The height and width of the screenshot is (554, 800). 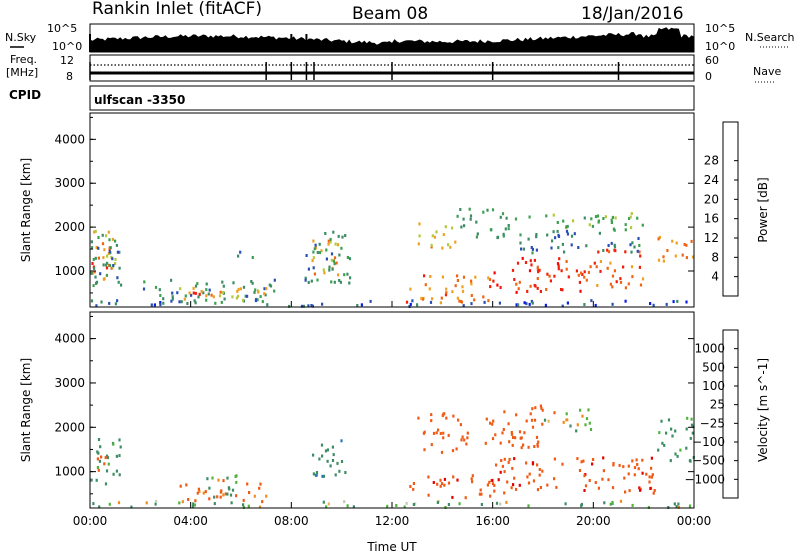 What do you see at coordinates (69, 183) in the screenshot?
I see `y-tick-label: 3000` at bounding box center [69, 183].